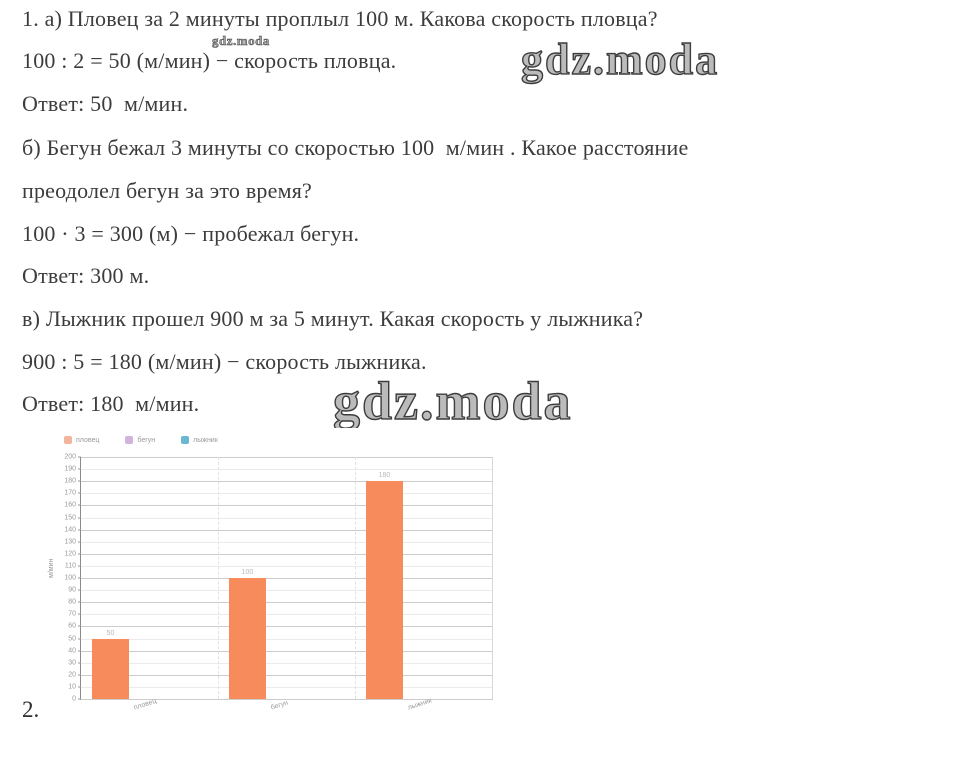 The width and height of the screenshot is (964, 779). I want to click on bar-value-label: 50, so click(110, 633).